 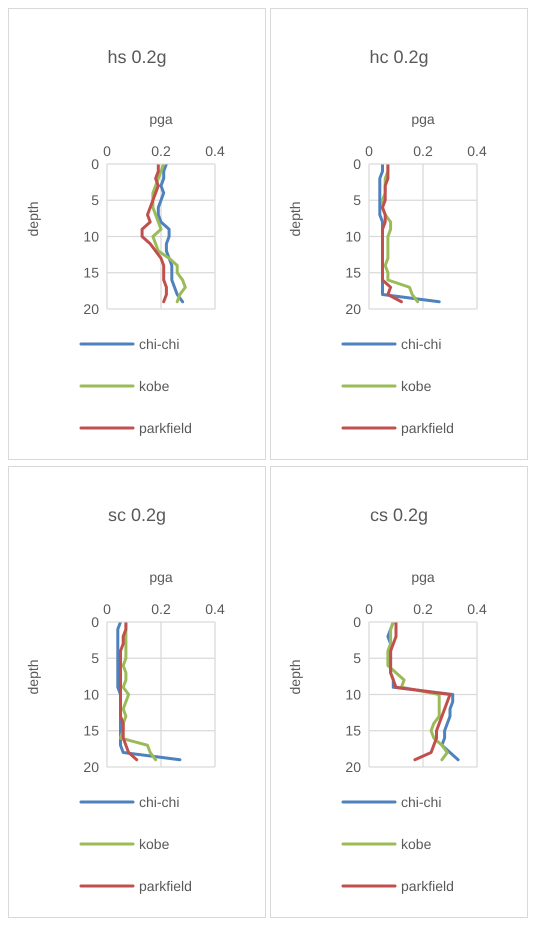 What do you see at coordinates (399, 57) in the screenshot?
I see `chart-title: hc 0.2g` at bounding box center [399, 57].